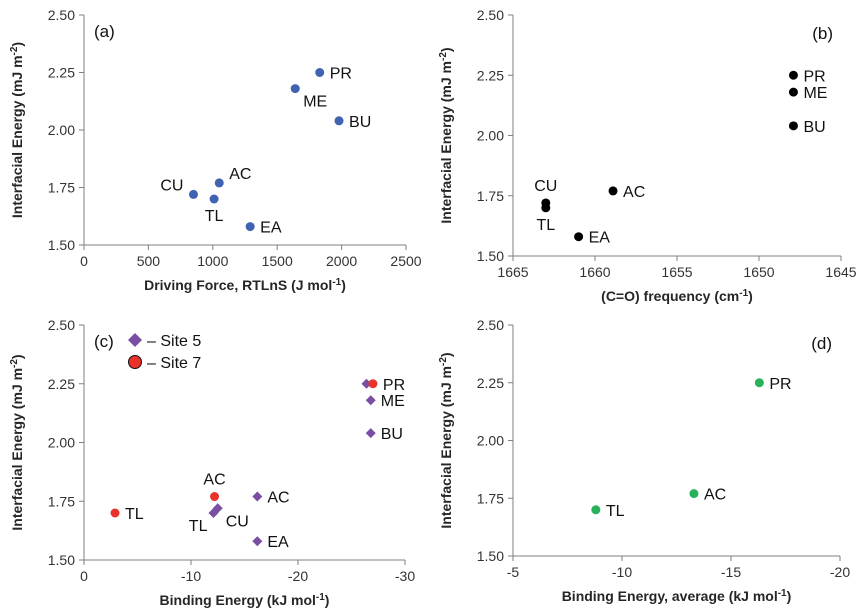 The image size is (858, 610). What do you see at coordinates (758, 272) in the screenshot?
I see `x-tick-label: 1650` at bounding box center [758, 272].